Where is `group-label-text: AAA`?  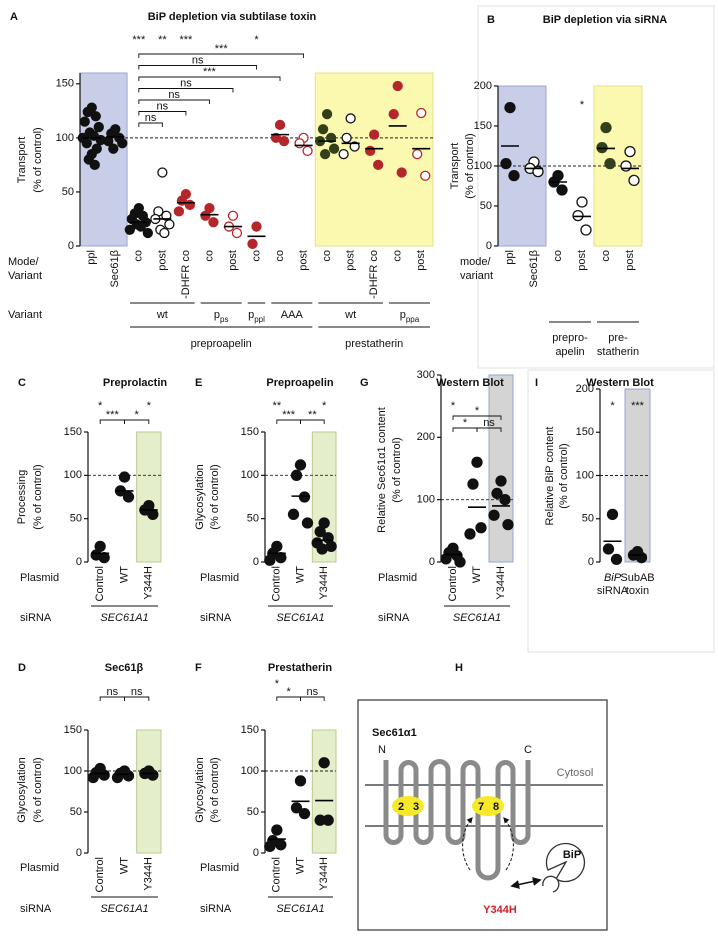
group-label-text: AAA is located at coordinates (292, 315).